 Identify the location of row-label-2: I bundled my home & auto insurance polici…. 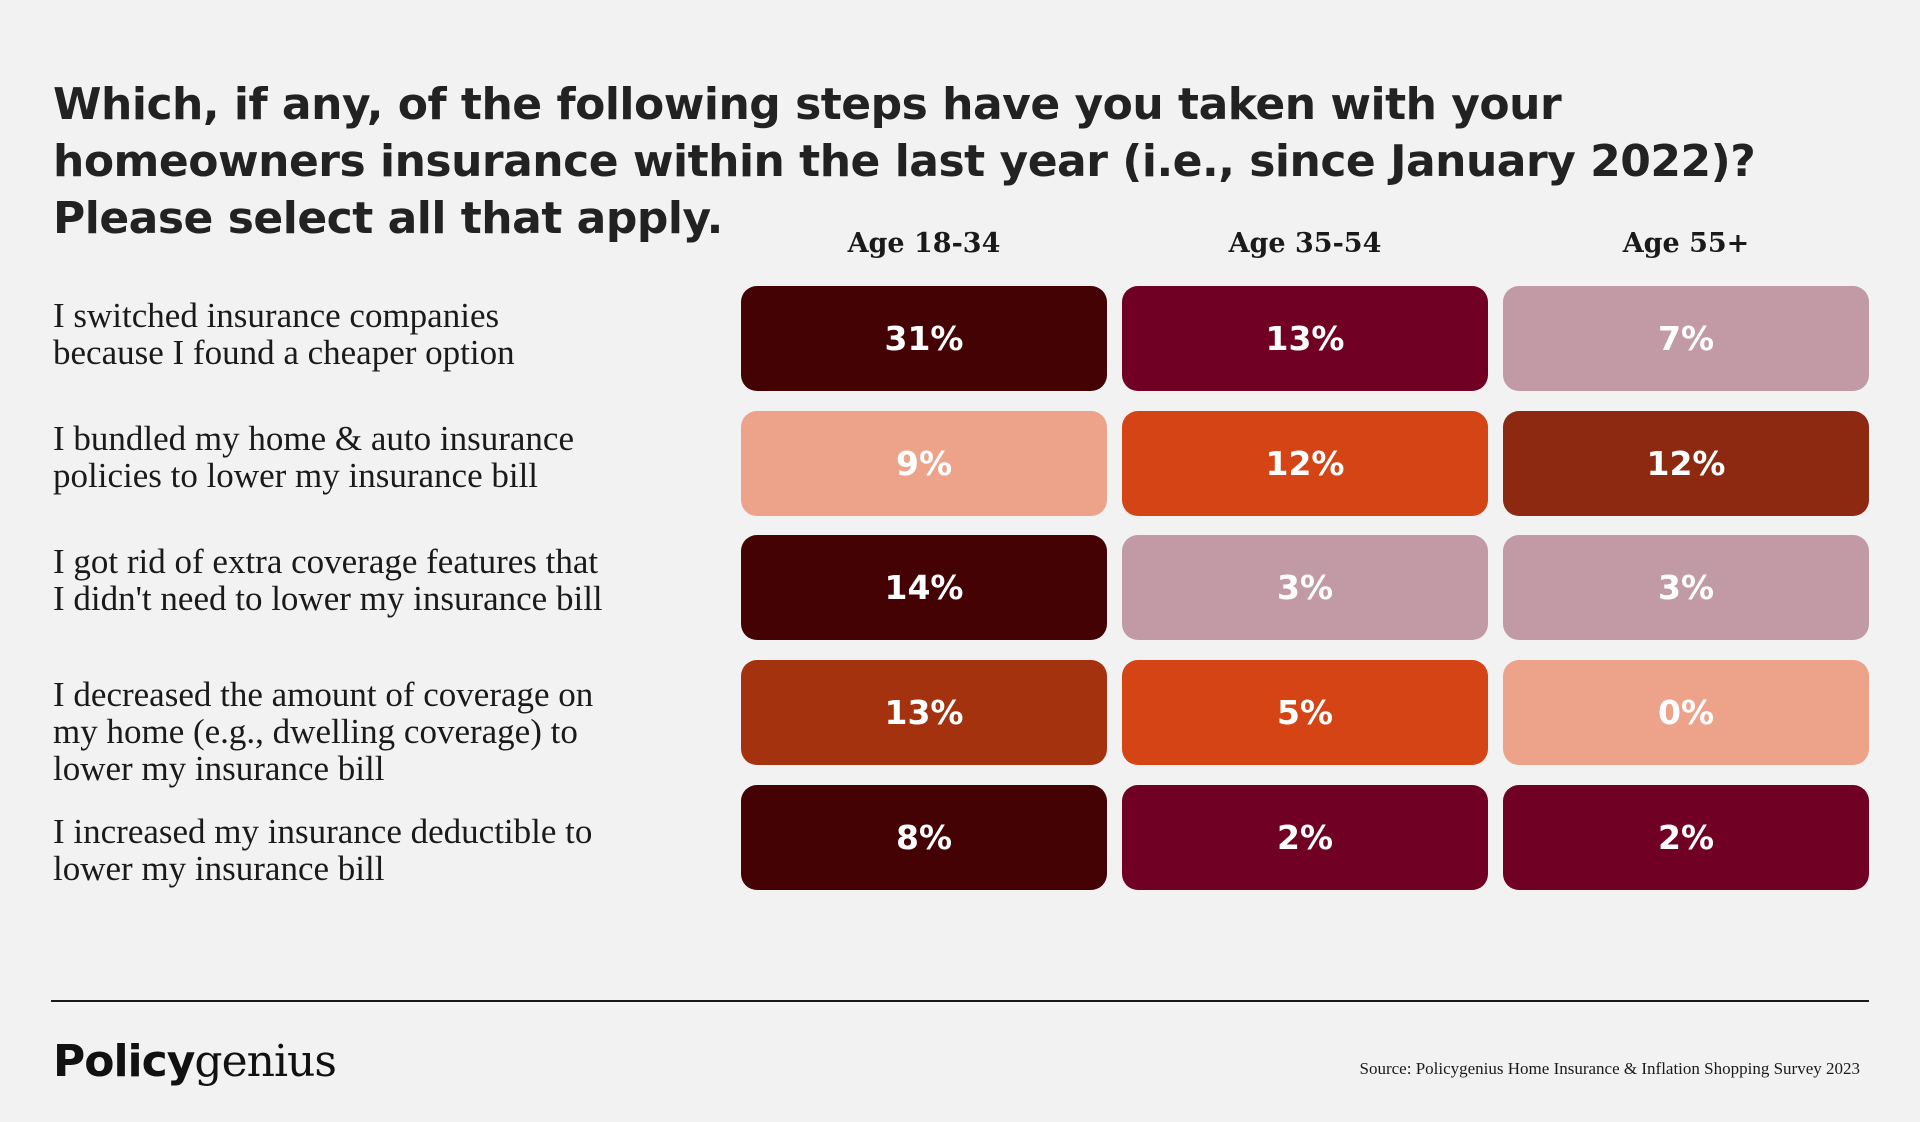
(373, 457).